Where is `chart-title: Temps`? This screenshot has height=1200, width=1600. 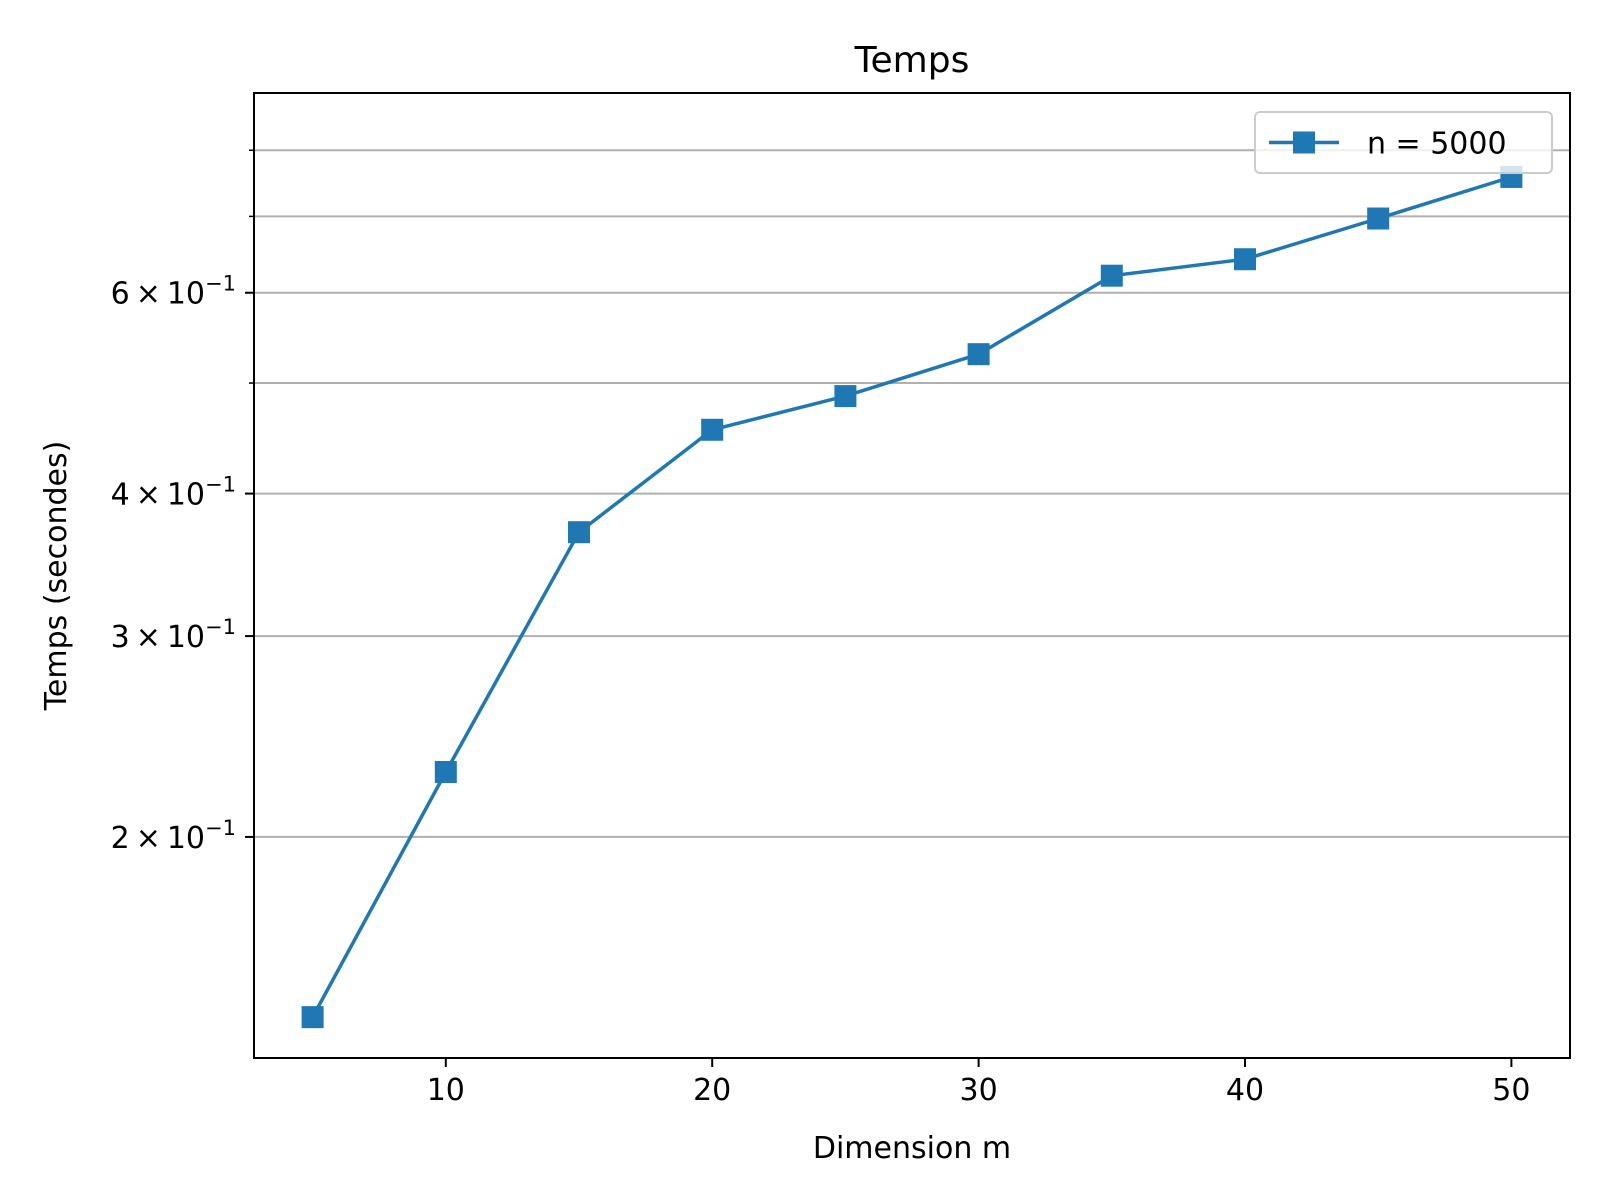
chart-title: Temps is located at coordinates (912, 60).